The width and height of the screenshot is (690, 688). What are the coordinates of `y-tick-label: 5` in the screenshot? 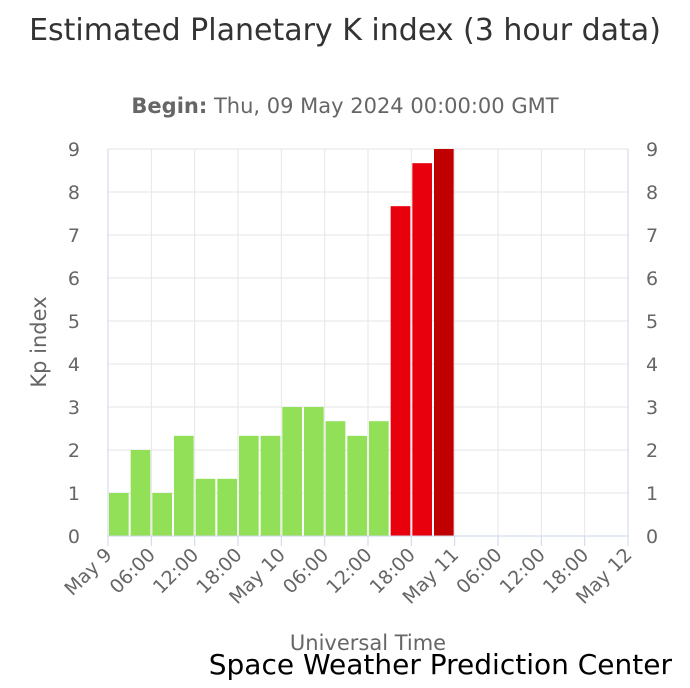 It's located at (74, 322).